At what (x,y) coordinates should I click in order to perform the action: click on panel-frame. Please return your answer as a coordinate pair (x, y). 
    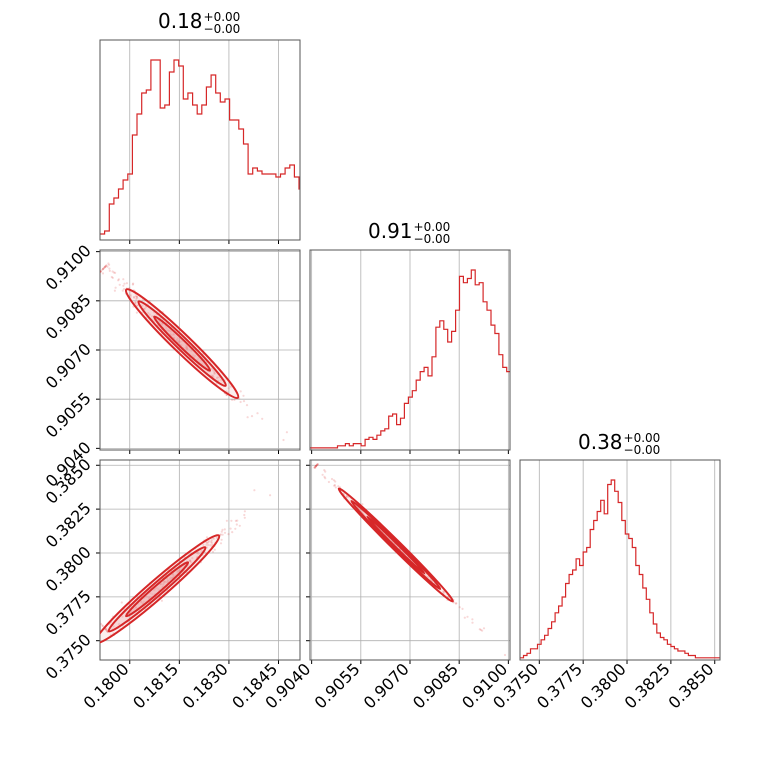
    Looking at the image, I should click on (200, 140).